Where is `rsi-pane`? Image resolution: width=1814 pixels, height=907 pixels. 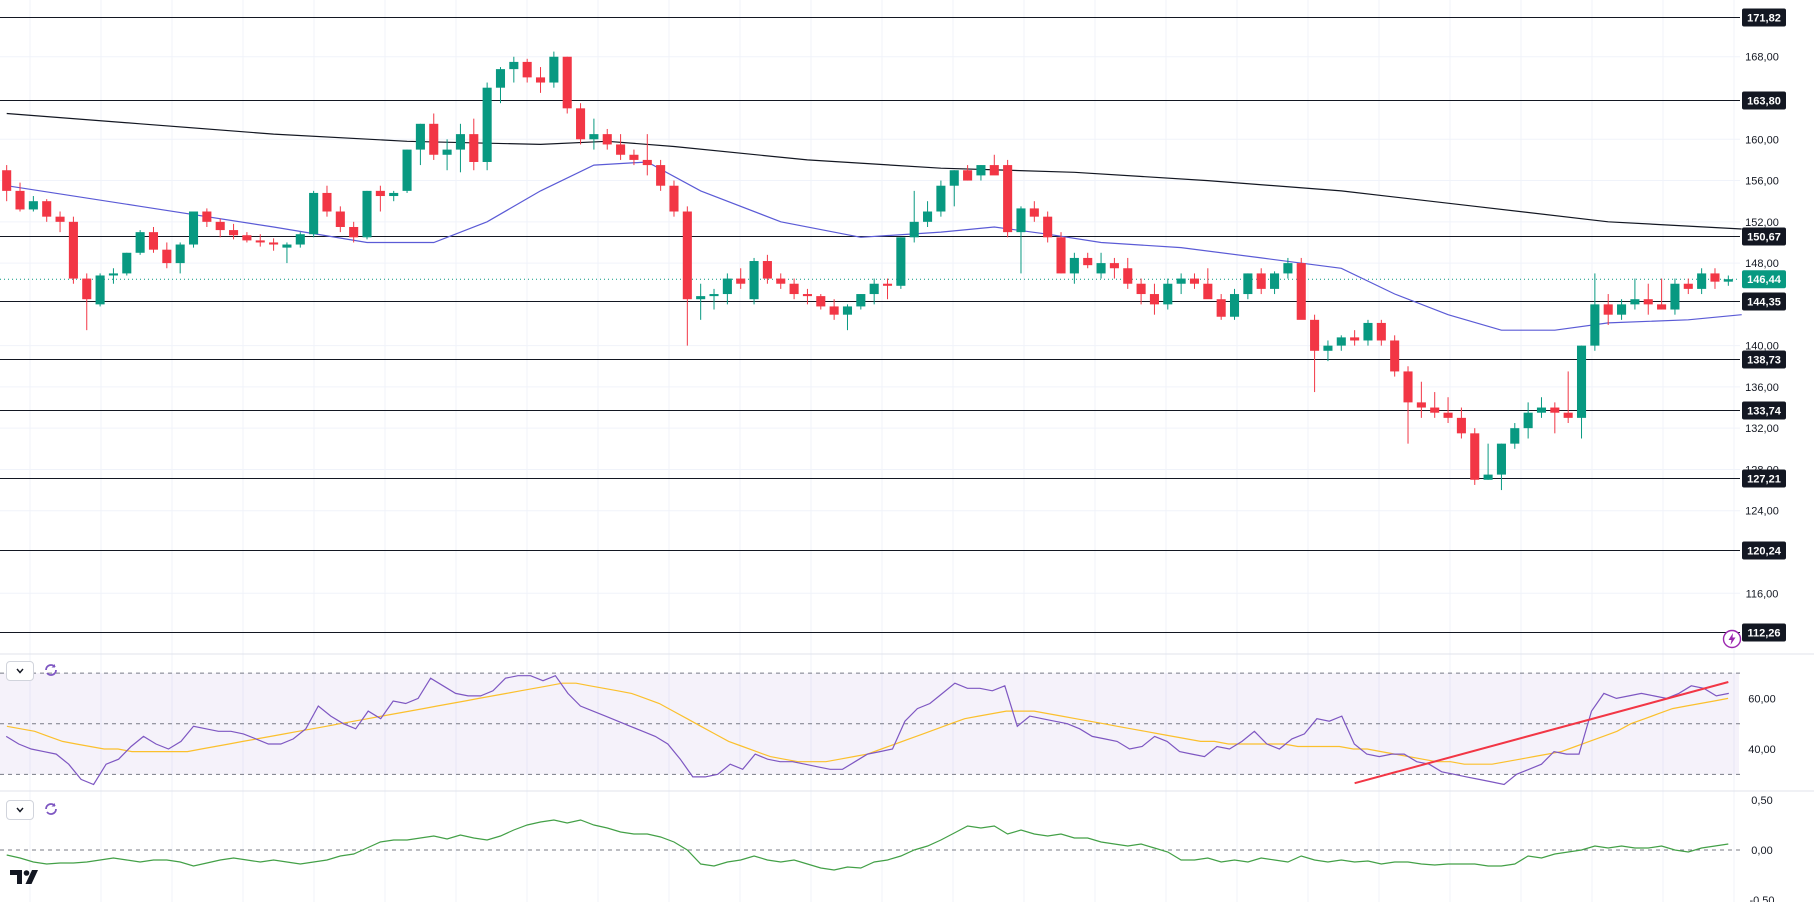 rsi-pane is located at coordinates (867, 730).